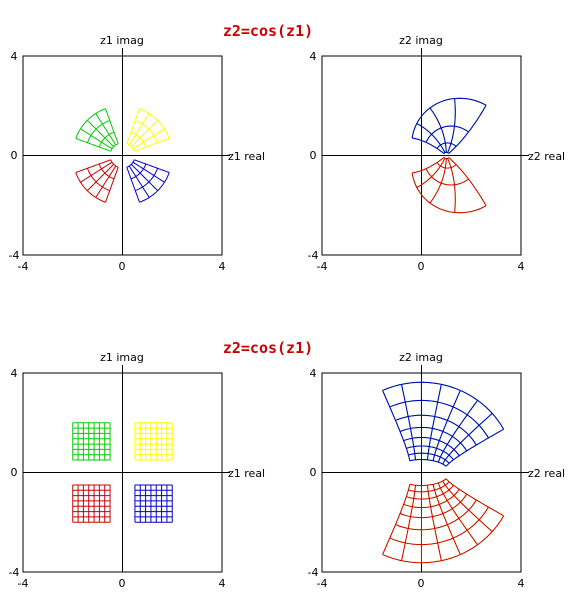 The width and height of the screenshot is (583, 610). Describe the element at coordinates (268, 348) in the screenshot. I see `bottom-title: z2=cos(z1)` at that location.